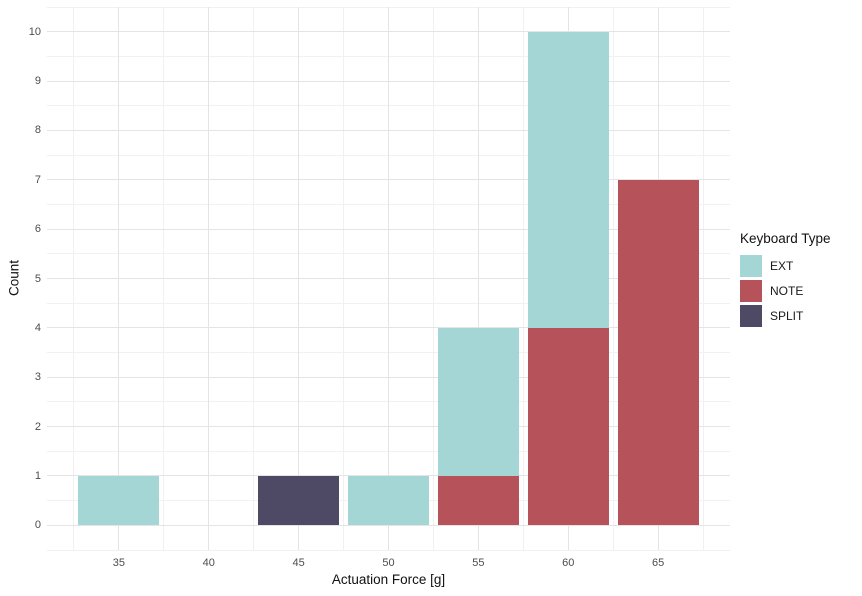 The height and width of the screenshot is (596, 862). I want to click on x-tick-label: 65, so click(658, 563).